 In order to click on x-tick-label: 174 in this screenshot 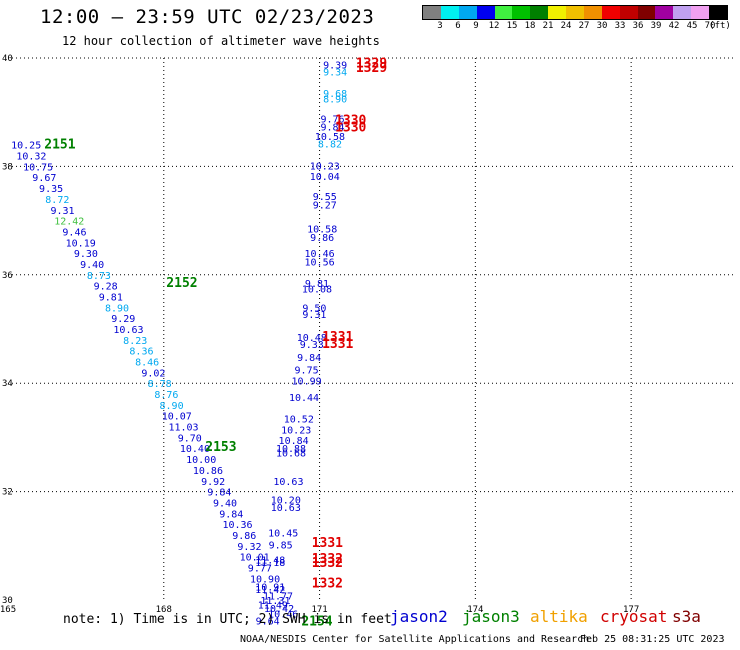, I will do `click(475, 610)`.